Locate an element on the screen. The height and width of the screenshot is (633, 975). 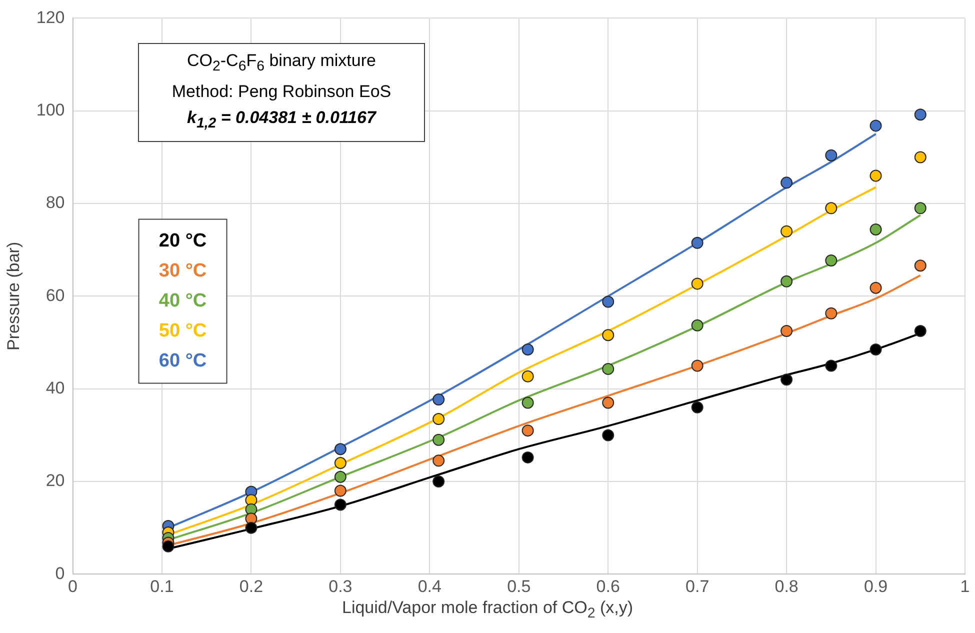
x-tick-label: 0.7 is located at coordinates (698, 586).